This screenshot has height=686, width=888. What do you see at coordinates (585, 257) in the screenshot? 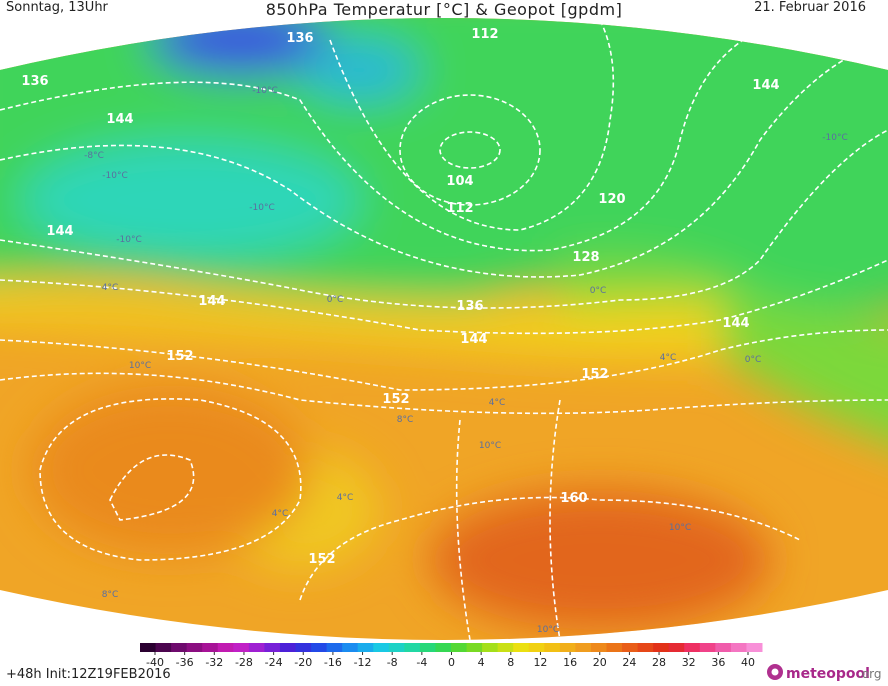
I see `geopotential-label: 128` at bounding box center [585, 257].